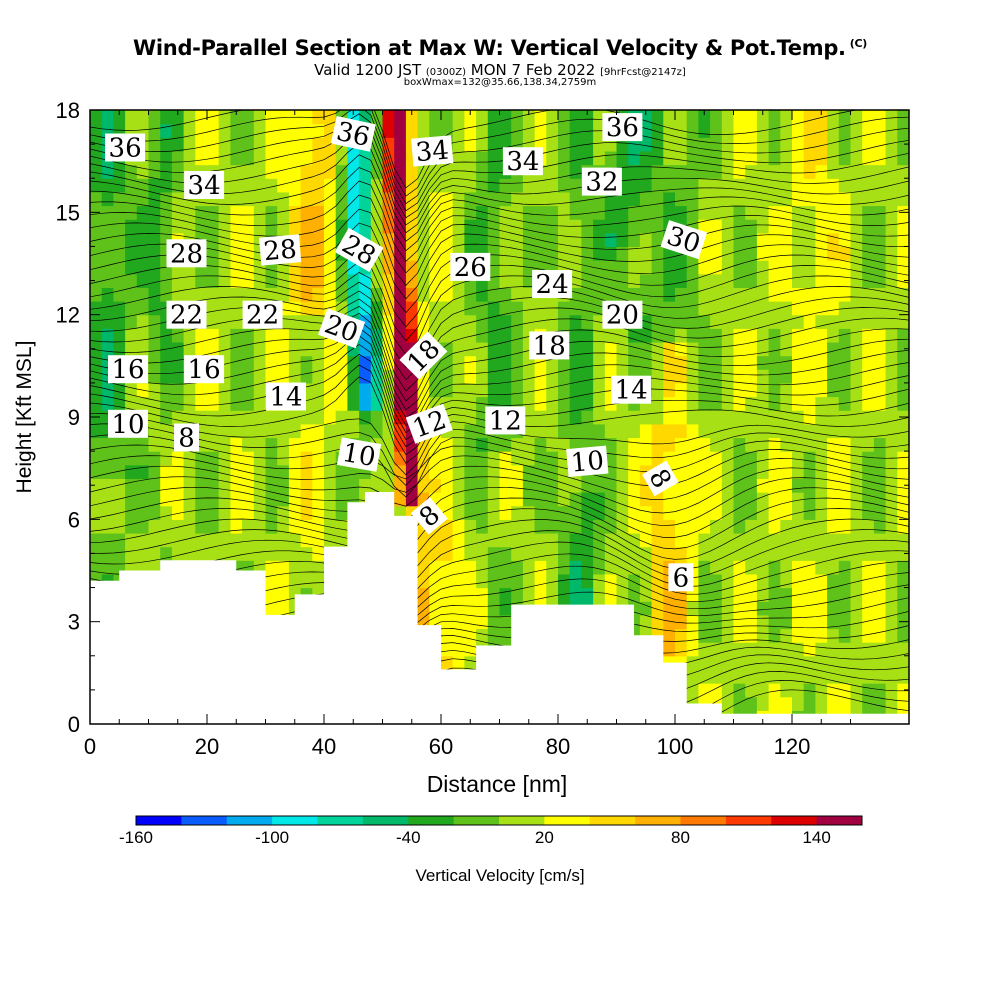  I want to click on colorbar-tick-label: 80, so click(680, 837).